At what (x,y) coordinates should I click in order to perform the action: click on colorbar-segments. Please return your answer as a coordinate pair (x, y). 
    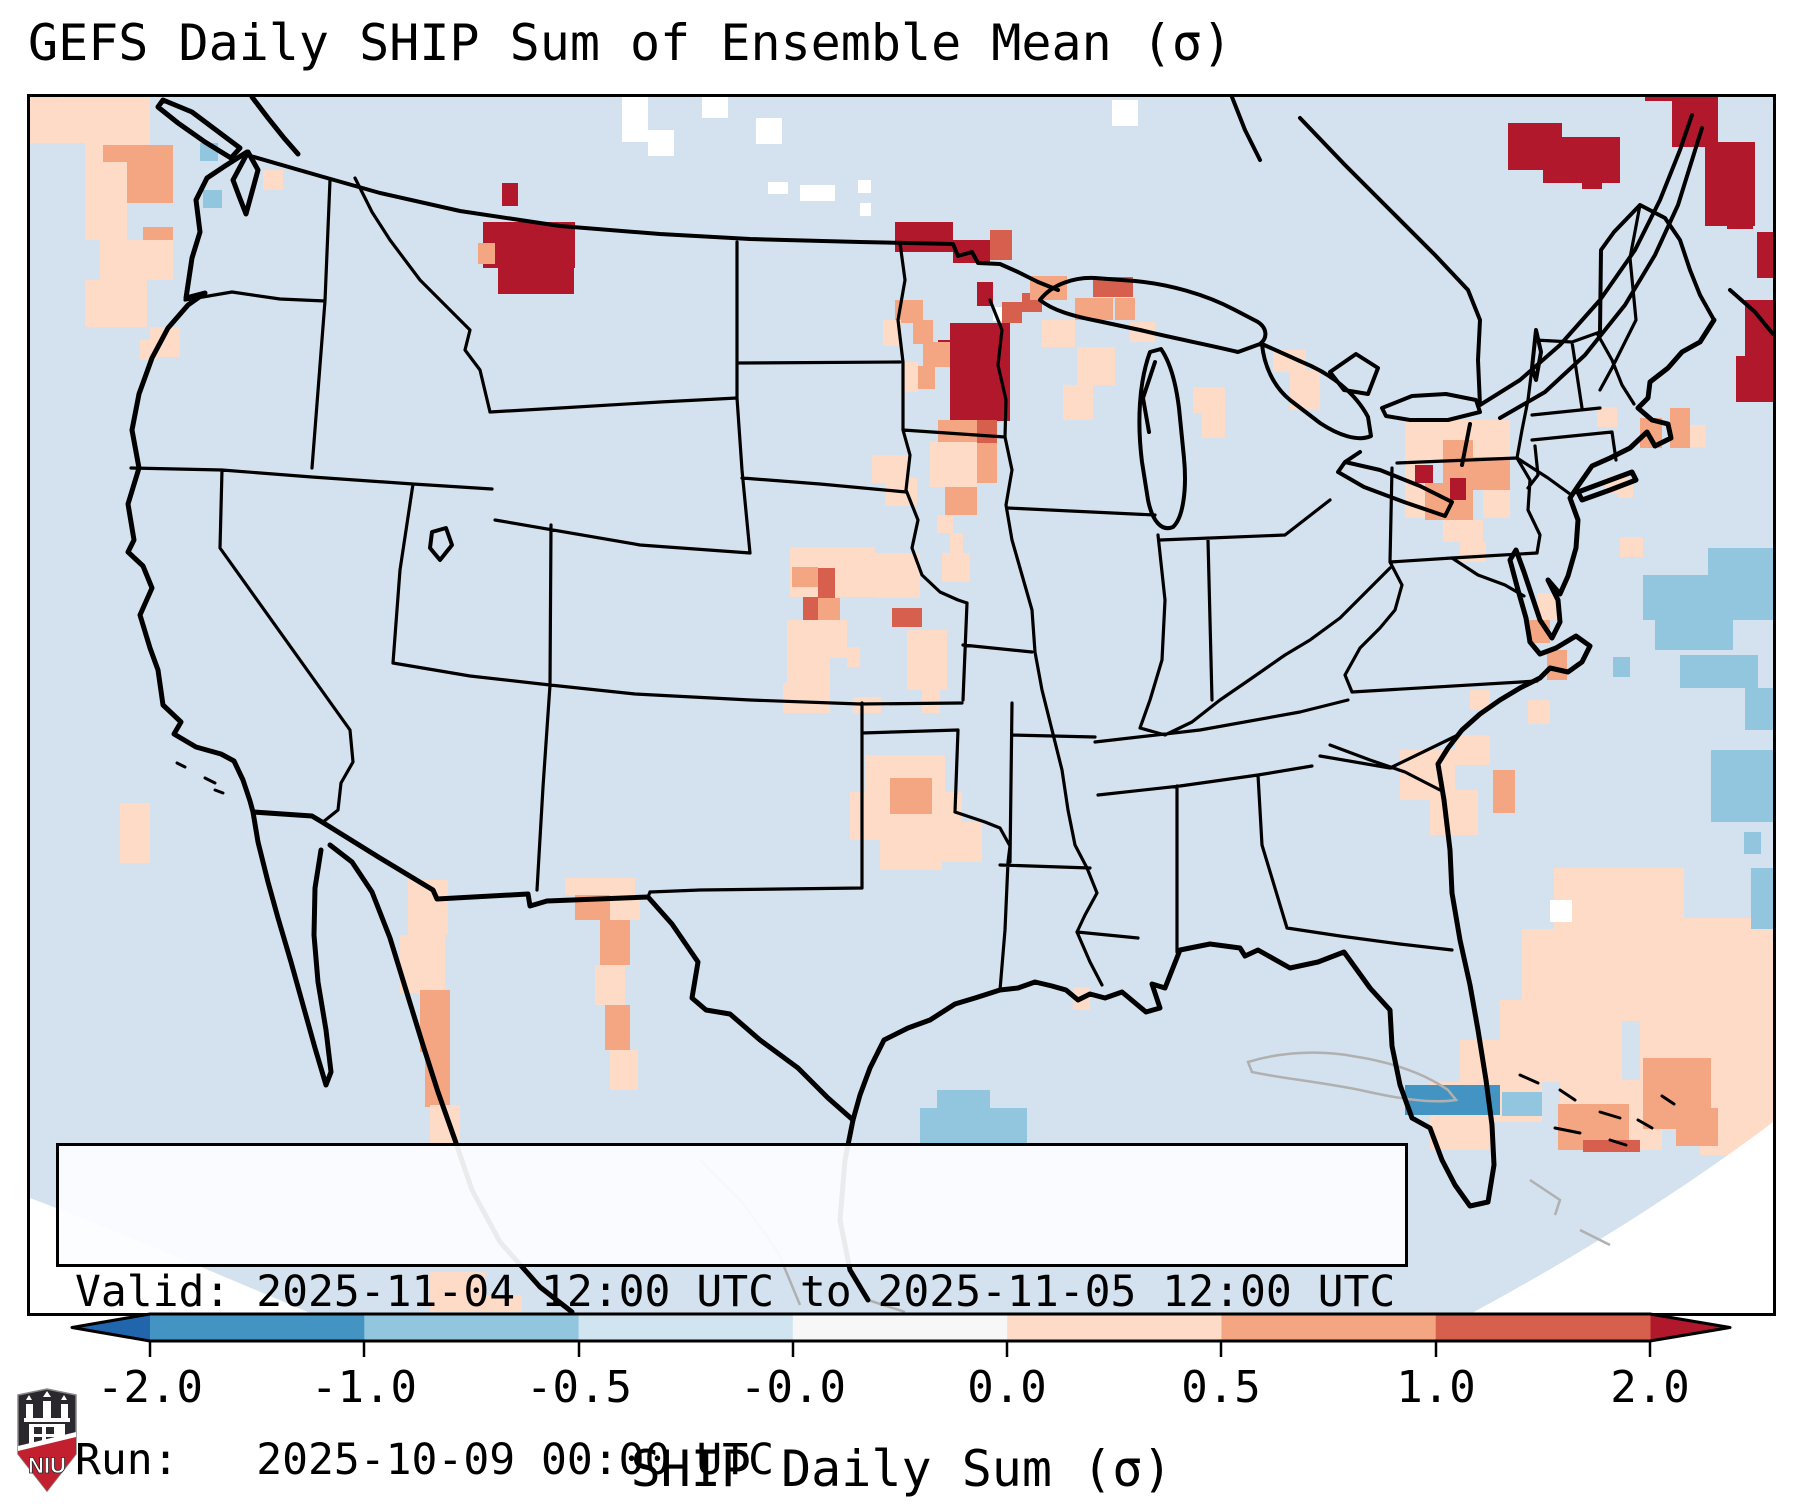
    Looking at the image, I should click on (901, 1327).